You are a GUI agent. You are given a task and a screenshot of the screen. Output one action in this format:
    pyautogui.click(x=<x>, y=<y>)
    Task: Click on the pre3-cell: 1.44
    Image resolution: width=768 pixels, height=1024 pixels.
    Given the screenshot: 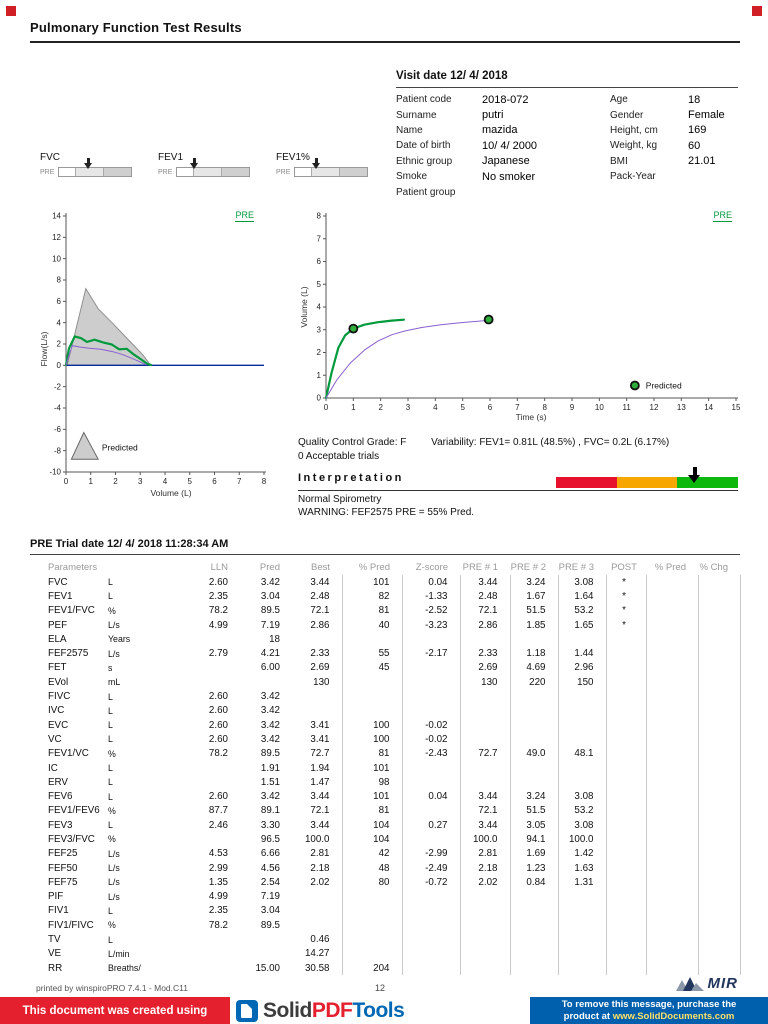 What is the action you would take?
    pyautogui.click(x=582, y=653)
    